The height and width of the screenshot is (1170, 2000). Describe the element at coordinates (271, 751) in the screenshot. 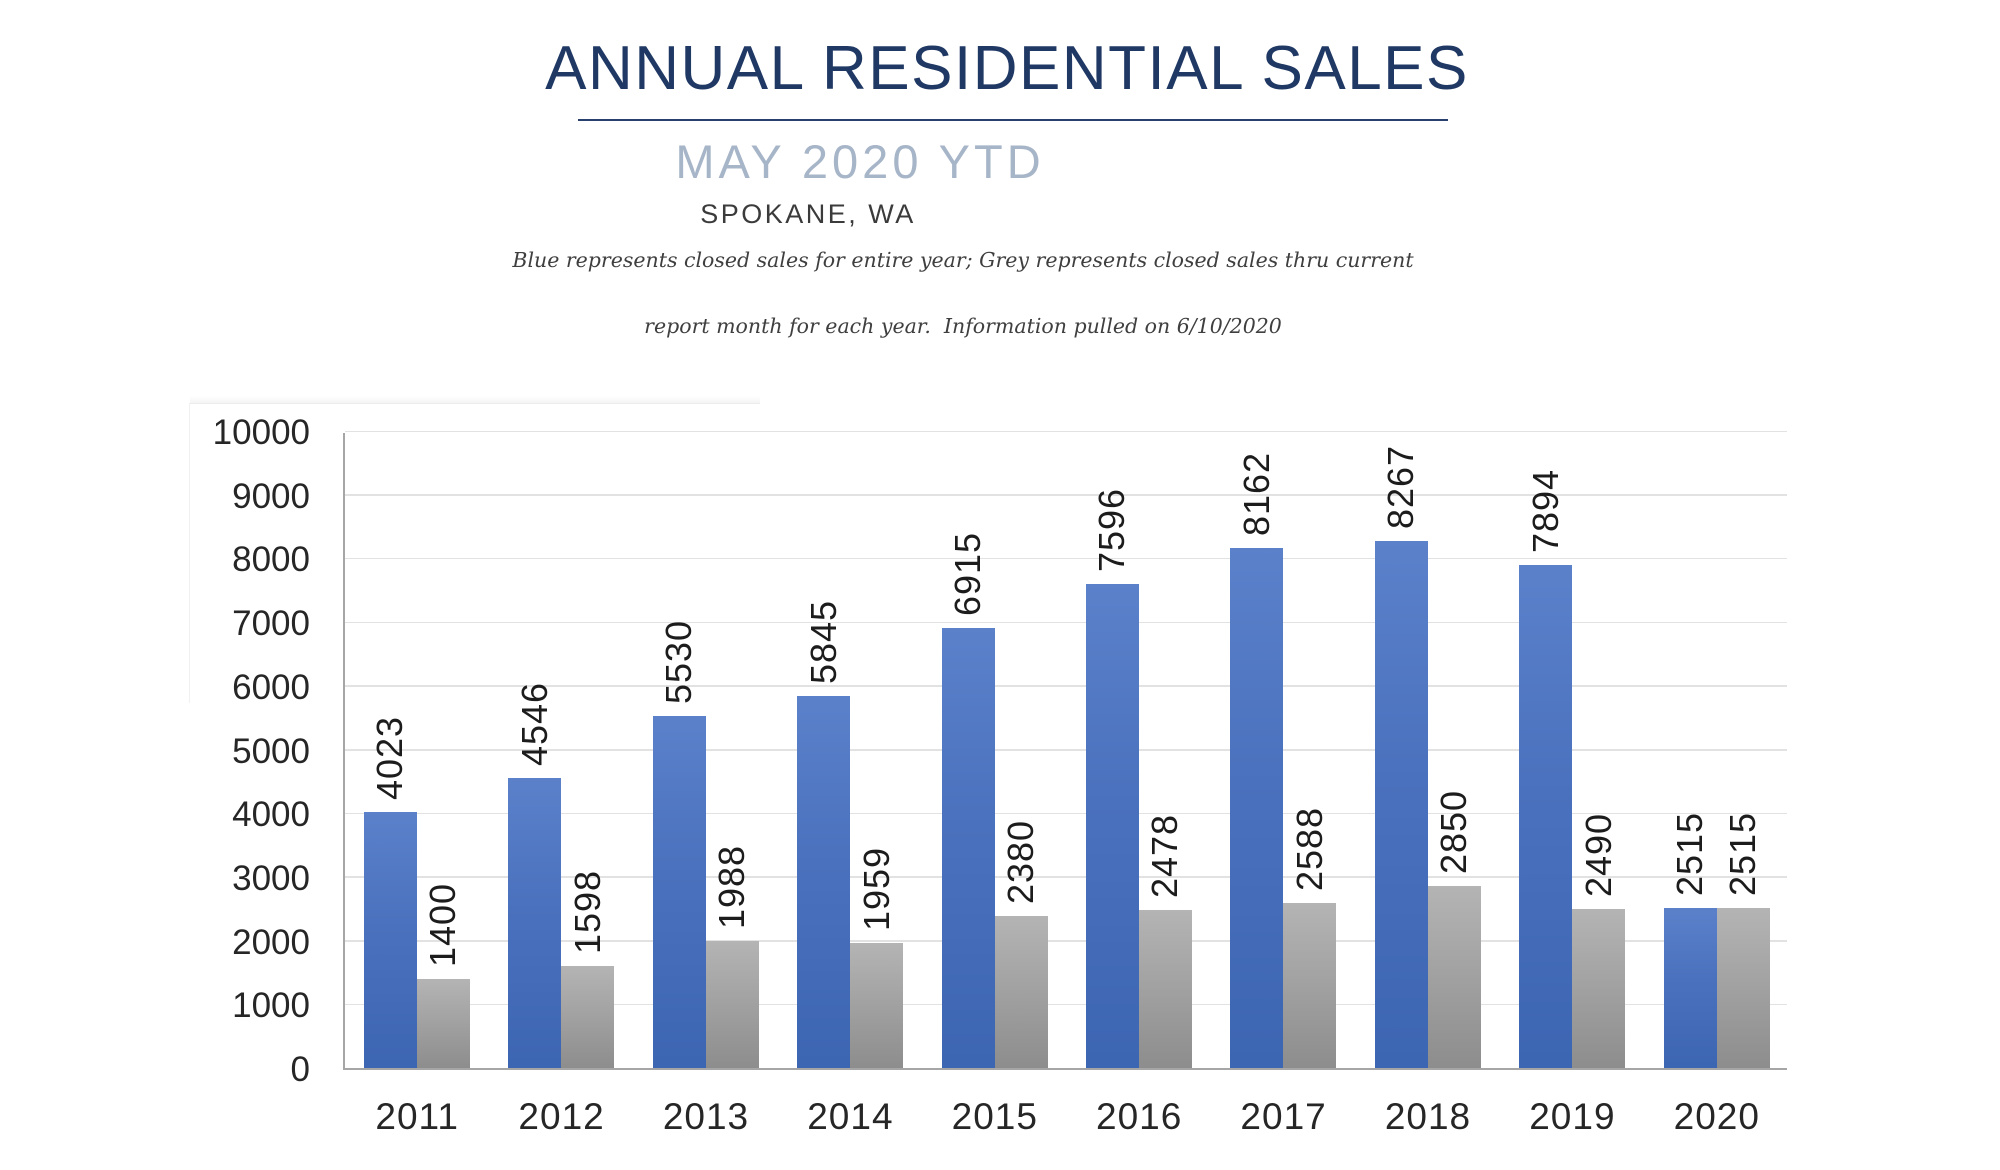

I see `y-tick-5000: 5000` at that location.